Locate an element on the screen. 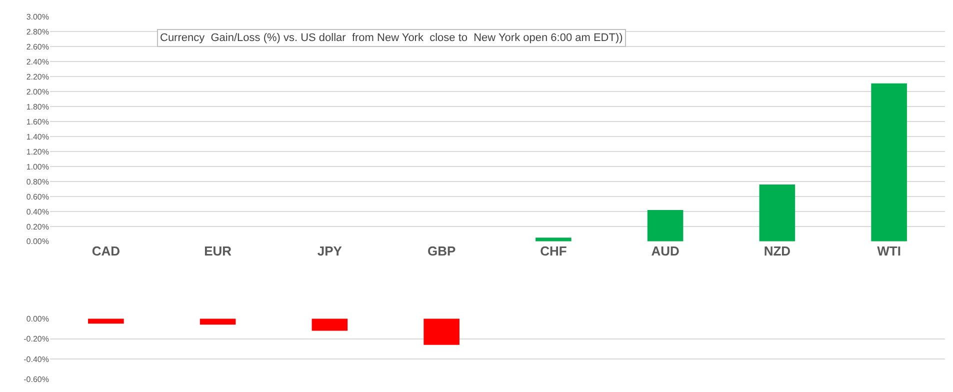 The image size is (953, 392). y-tick-label: 1.80% is located at coordinates (37, 107).